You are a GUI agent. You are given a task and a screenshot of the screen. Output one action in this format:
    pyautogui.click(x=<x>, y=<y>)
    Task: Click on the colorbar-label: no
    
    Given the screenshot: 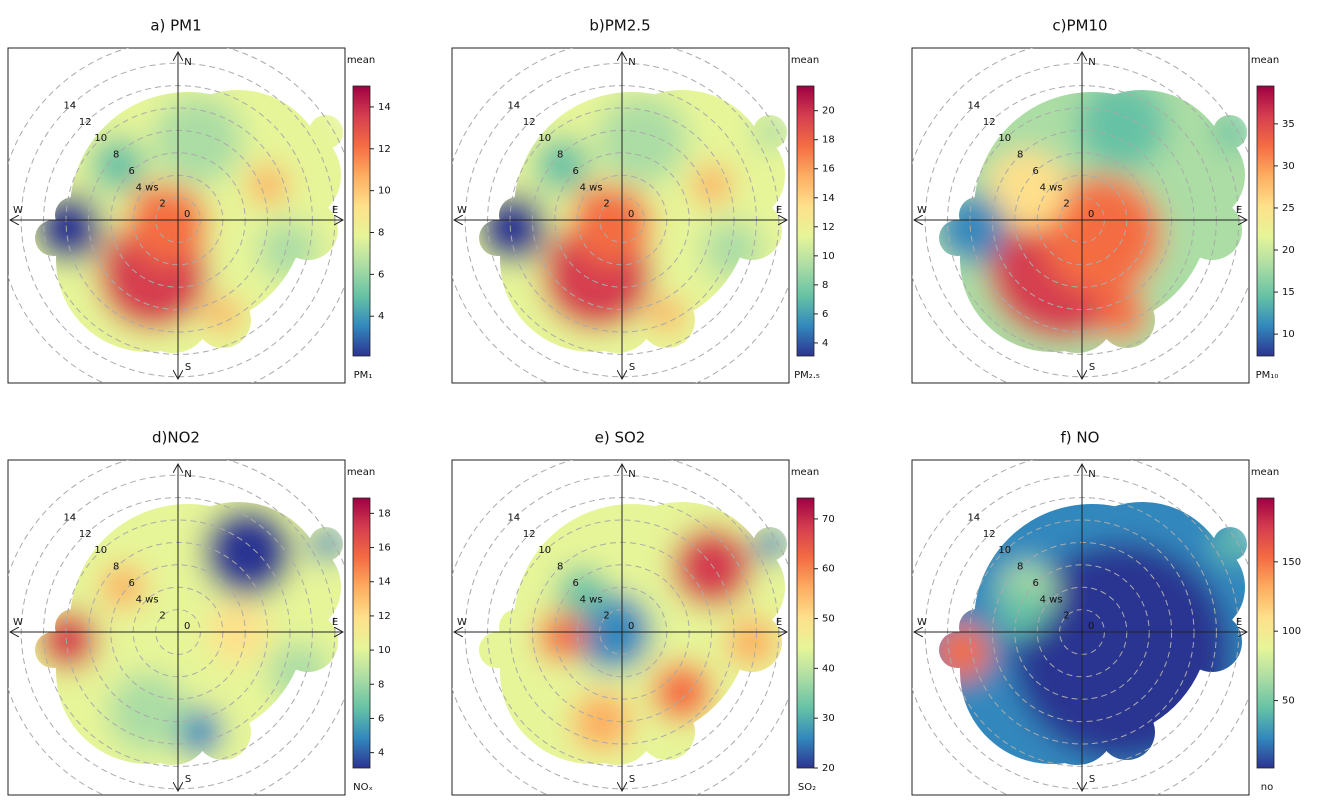 What is the action you would take?
    pyautogui.click(x=1267, y=787)
    